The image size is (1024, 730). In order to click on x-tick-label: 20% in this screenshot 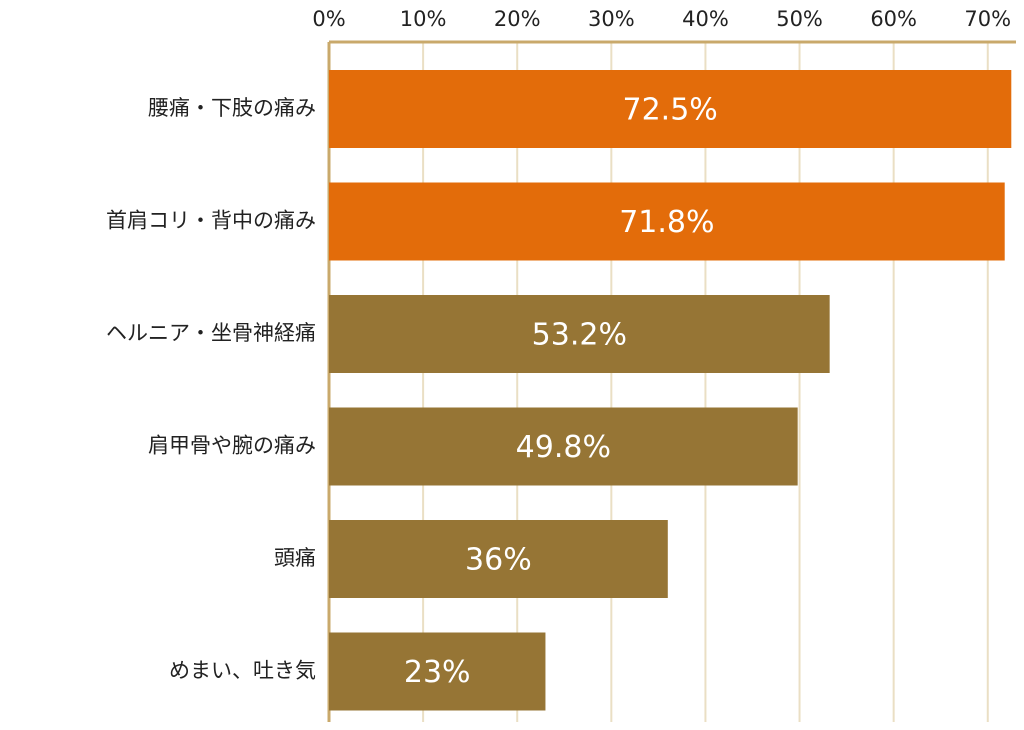, I will do `click(517, 19)`.